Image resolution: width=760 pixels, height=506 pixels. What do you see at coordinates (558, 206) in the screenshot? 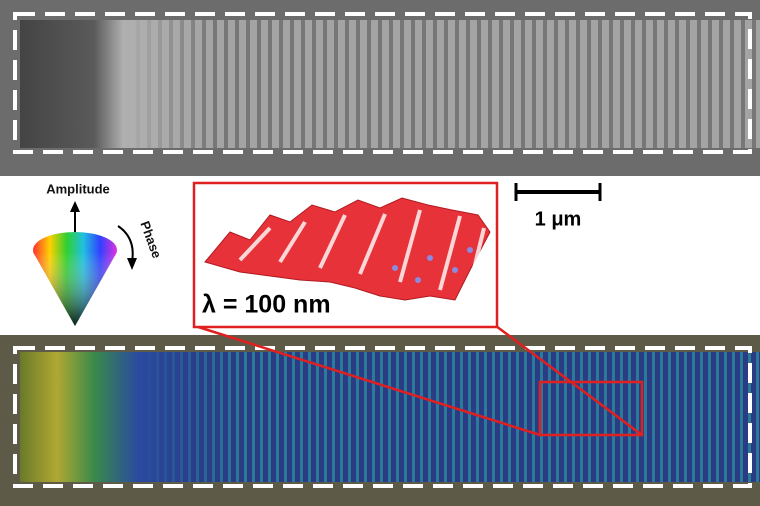
I see `scale-bar: 1 μm` at bounding box center [558, 206].